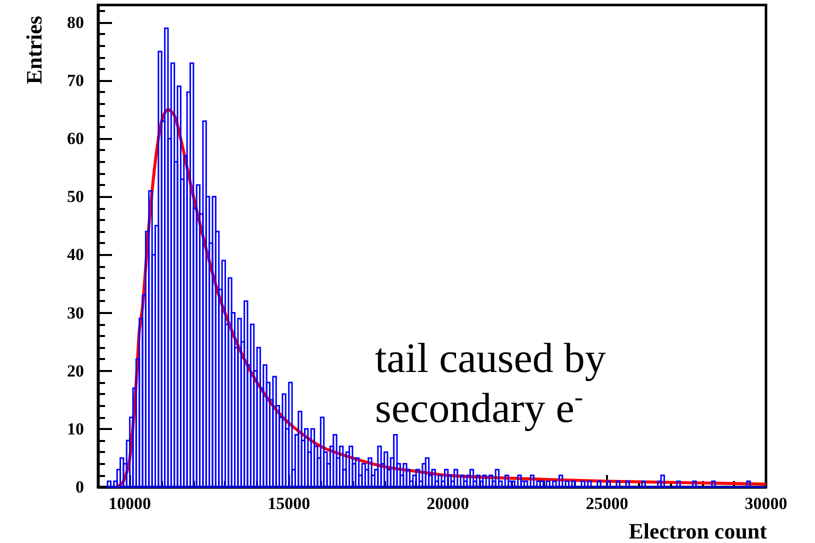  I want to click on y-tick-label: 70, so click(75, 80).